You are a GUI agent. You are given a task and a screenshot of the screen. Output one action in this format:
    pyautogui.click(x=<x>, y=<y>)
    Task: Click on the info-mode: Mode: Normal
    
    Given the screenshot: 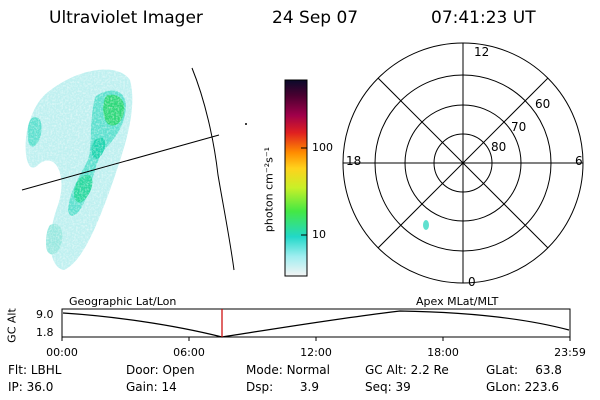 What is the action you would take?
    pyautogui.click(x=288, y=370)
    